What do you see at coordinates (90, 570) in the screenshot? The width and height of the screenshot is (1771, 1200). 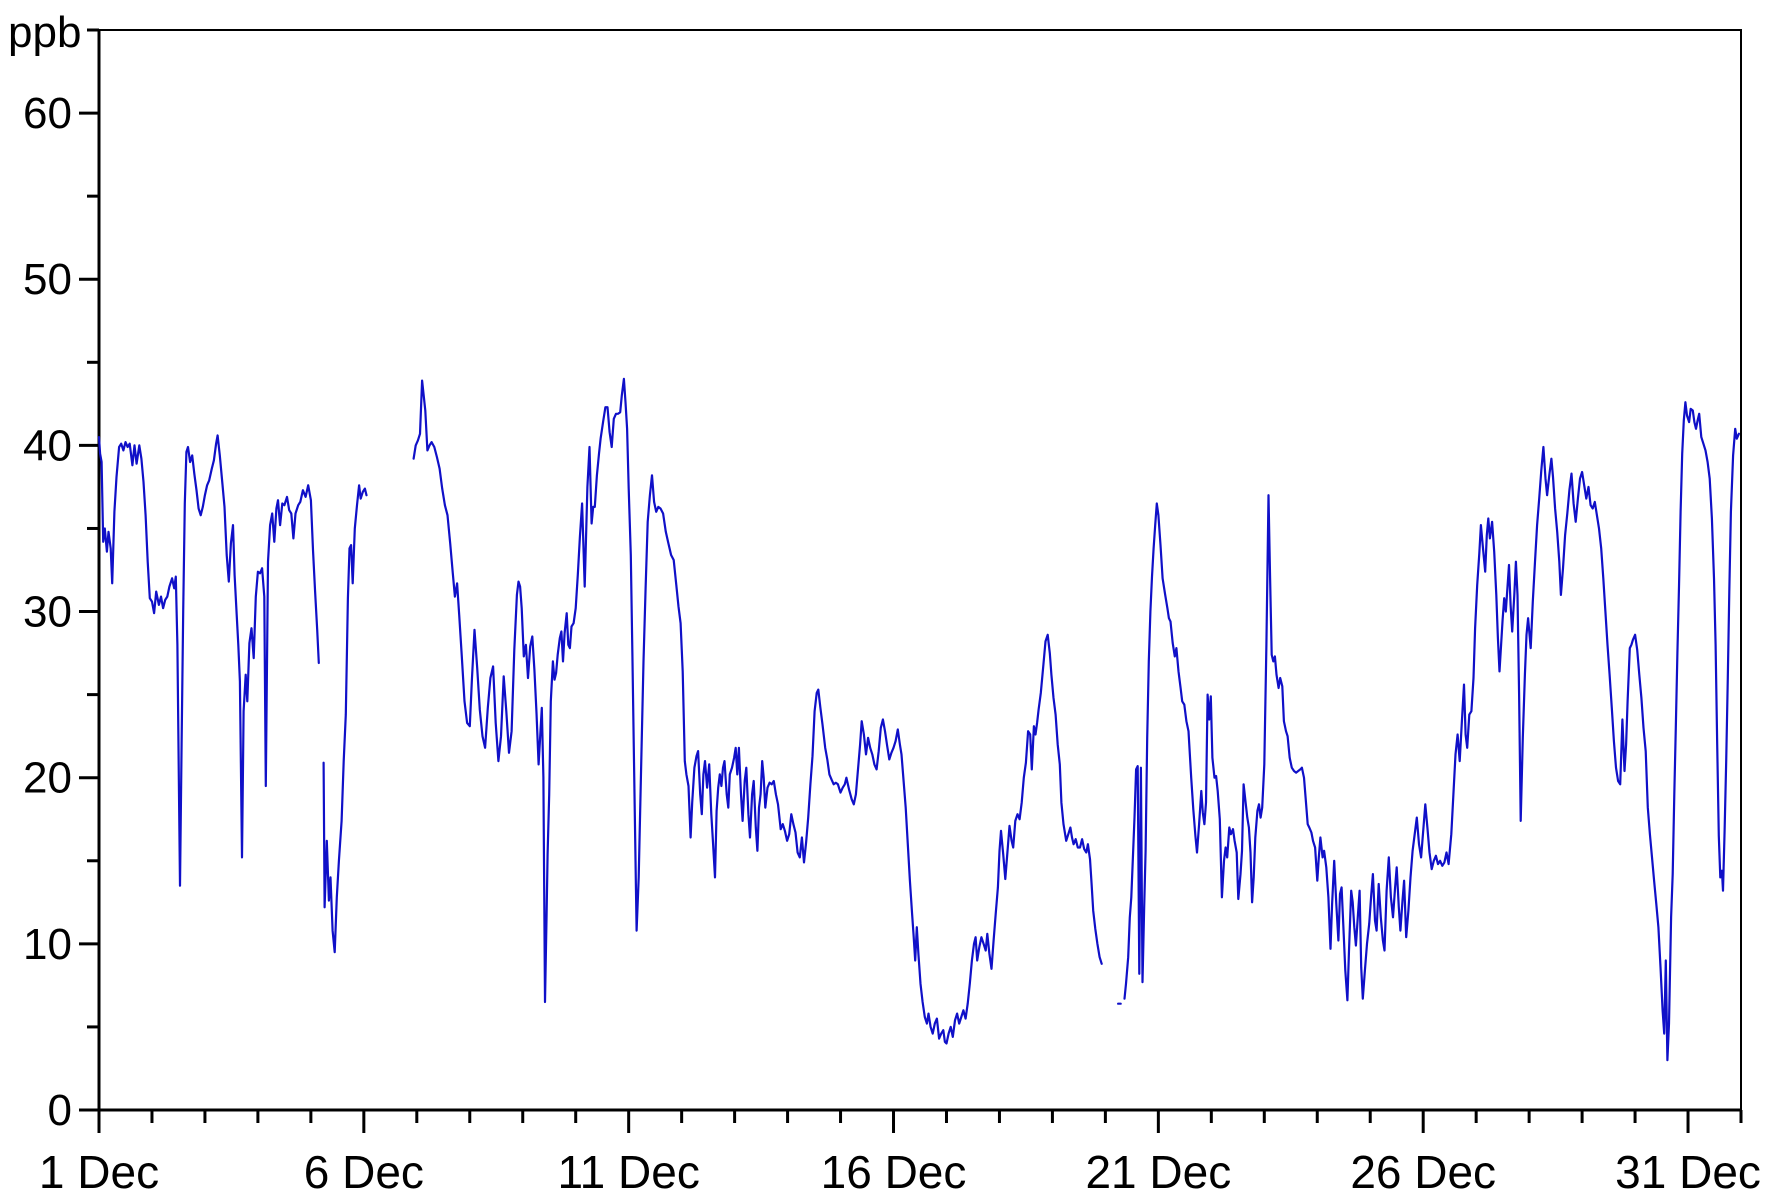 I see `y-axis-ticks` at bounding box center [90, 570].